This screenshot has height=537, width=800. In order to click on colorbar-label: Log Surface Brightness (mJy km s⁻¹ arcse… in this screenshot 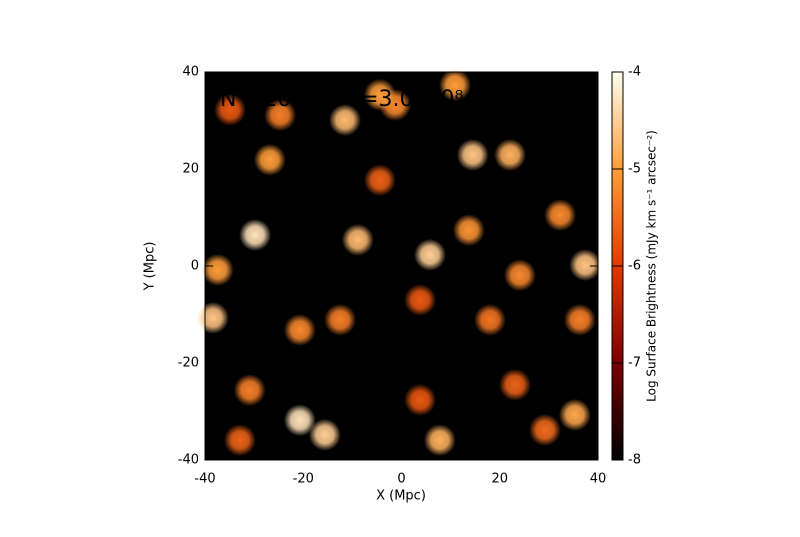, I will do `click(652, 266)`.